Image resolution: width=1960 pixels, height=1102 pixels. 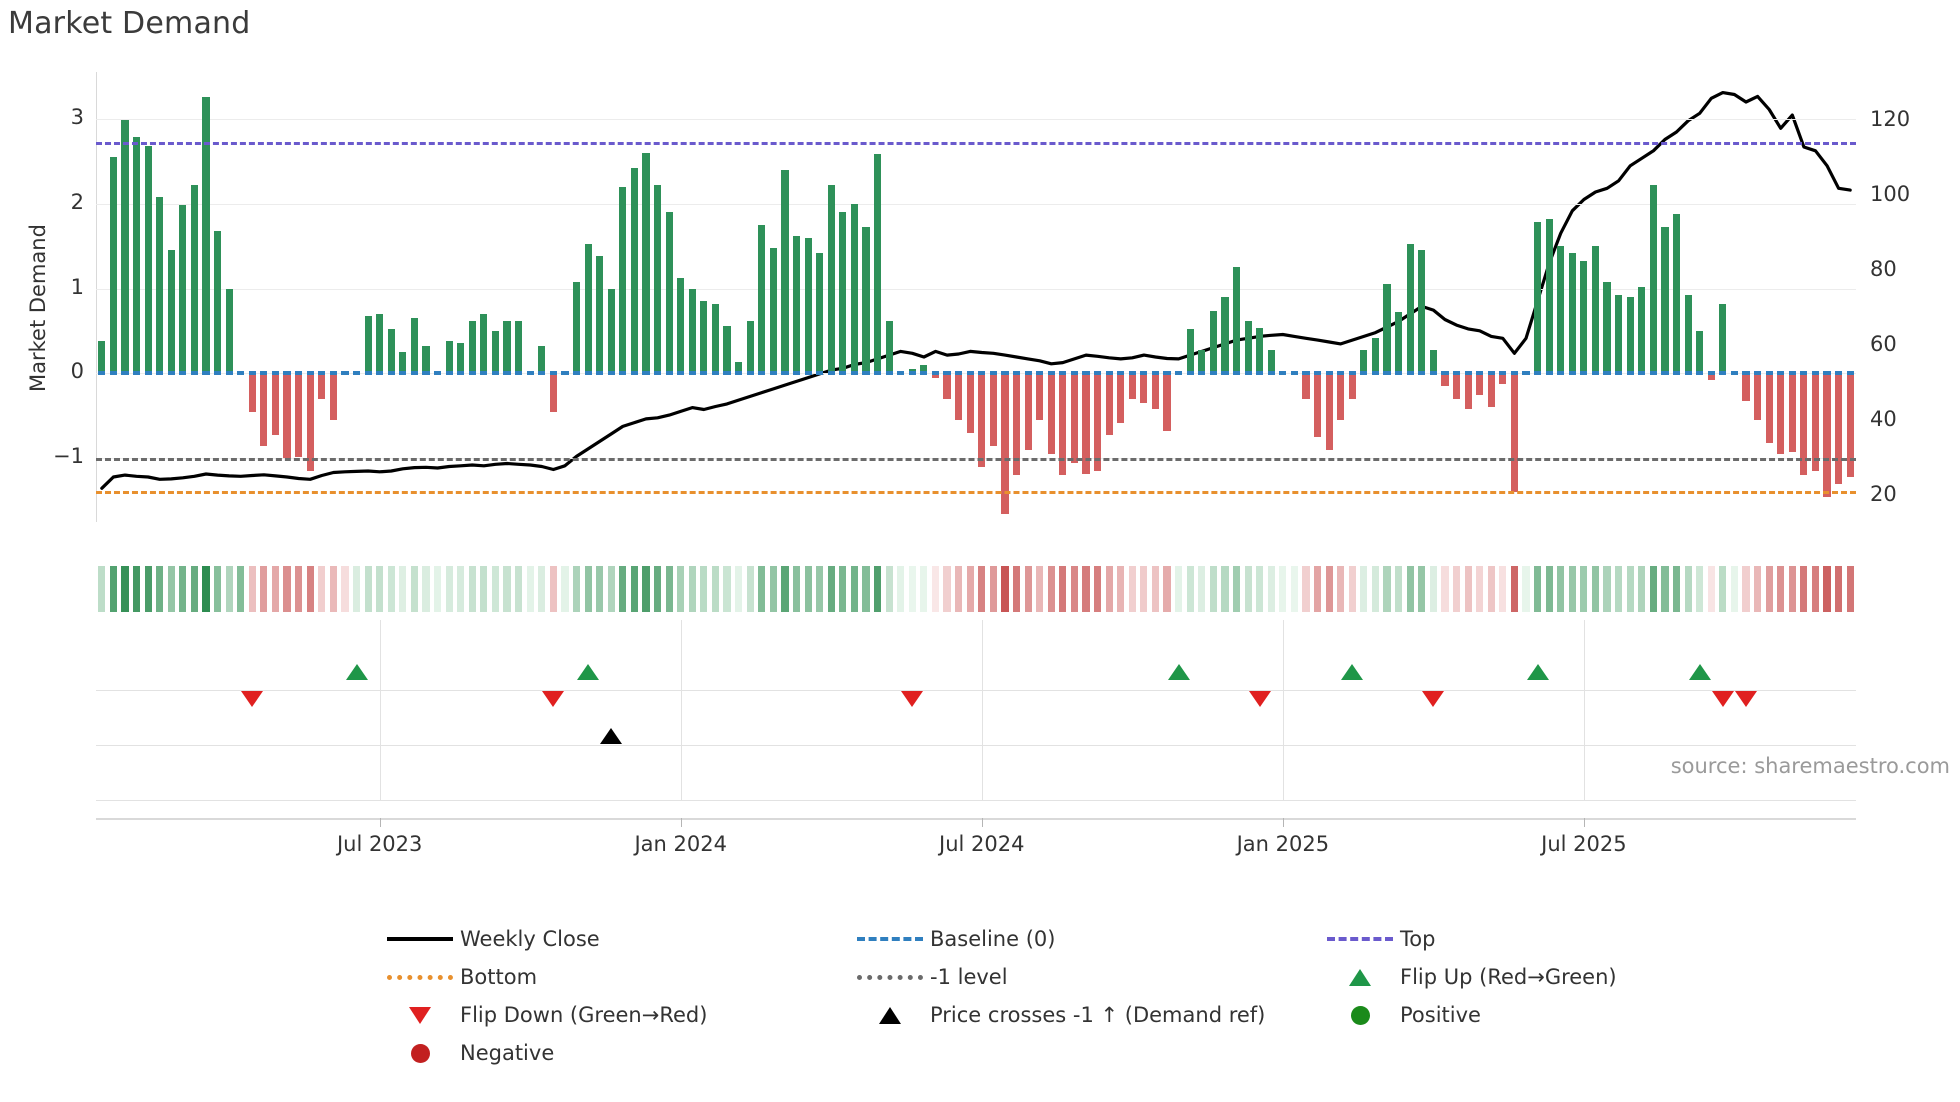 I want to click on legend-item: Negative, so click(x=615, y=1053).